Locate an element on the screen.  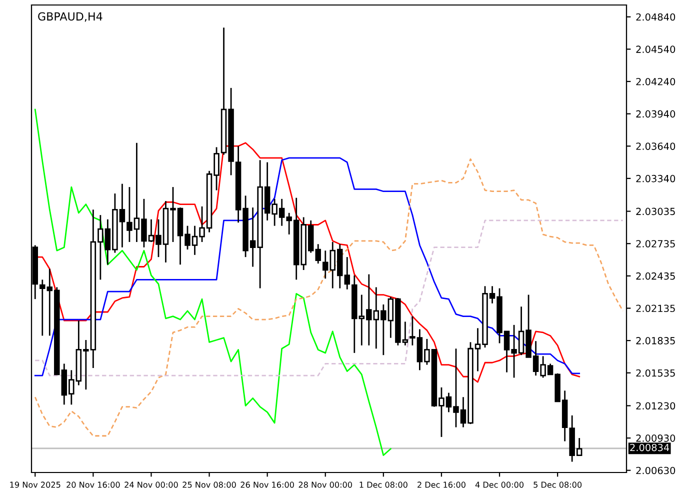
y-tick-label: 2.03035 is located at coordinates (655, 212).